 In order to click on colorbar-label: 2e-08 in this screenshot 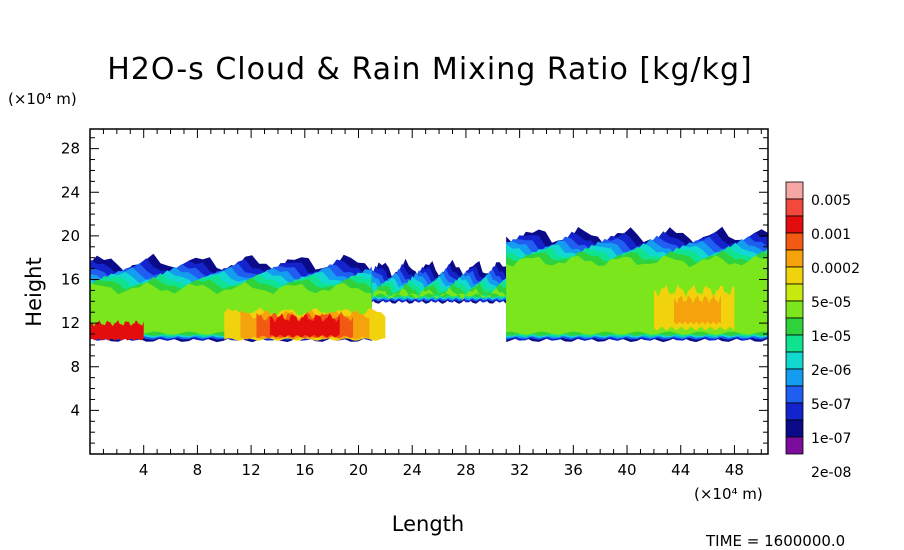, I will do `click(831, 473)`.